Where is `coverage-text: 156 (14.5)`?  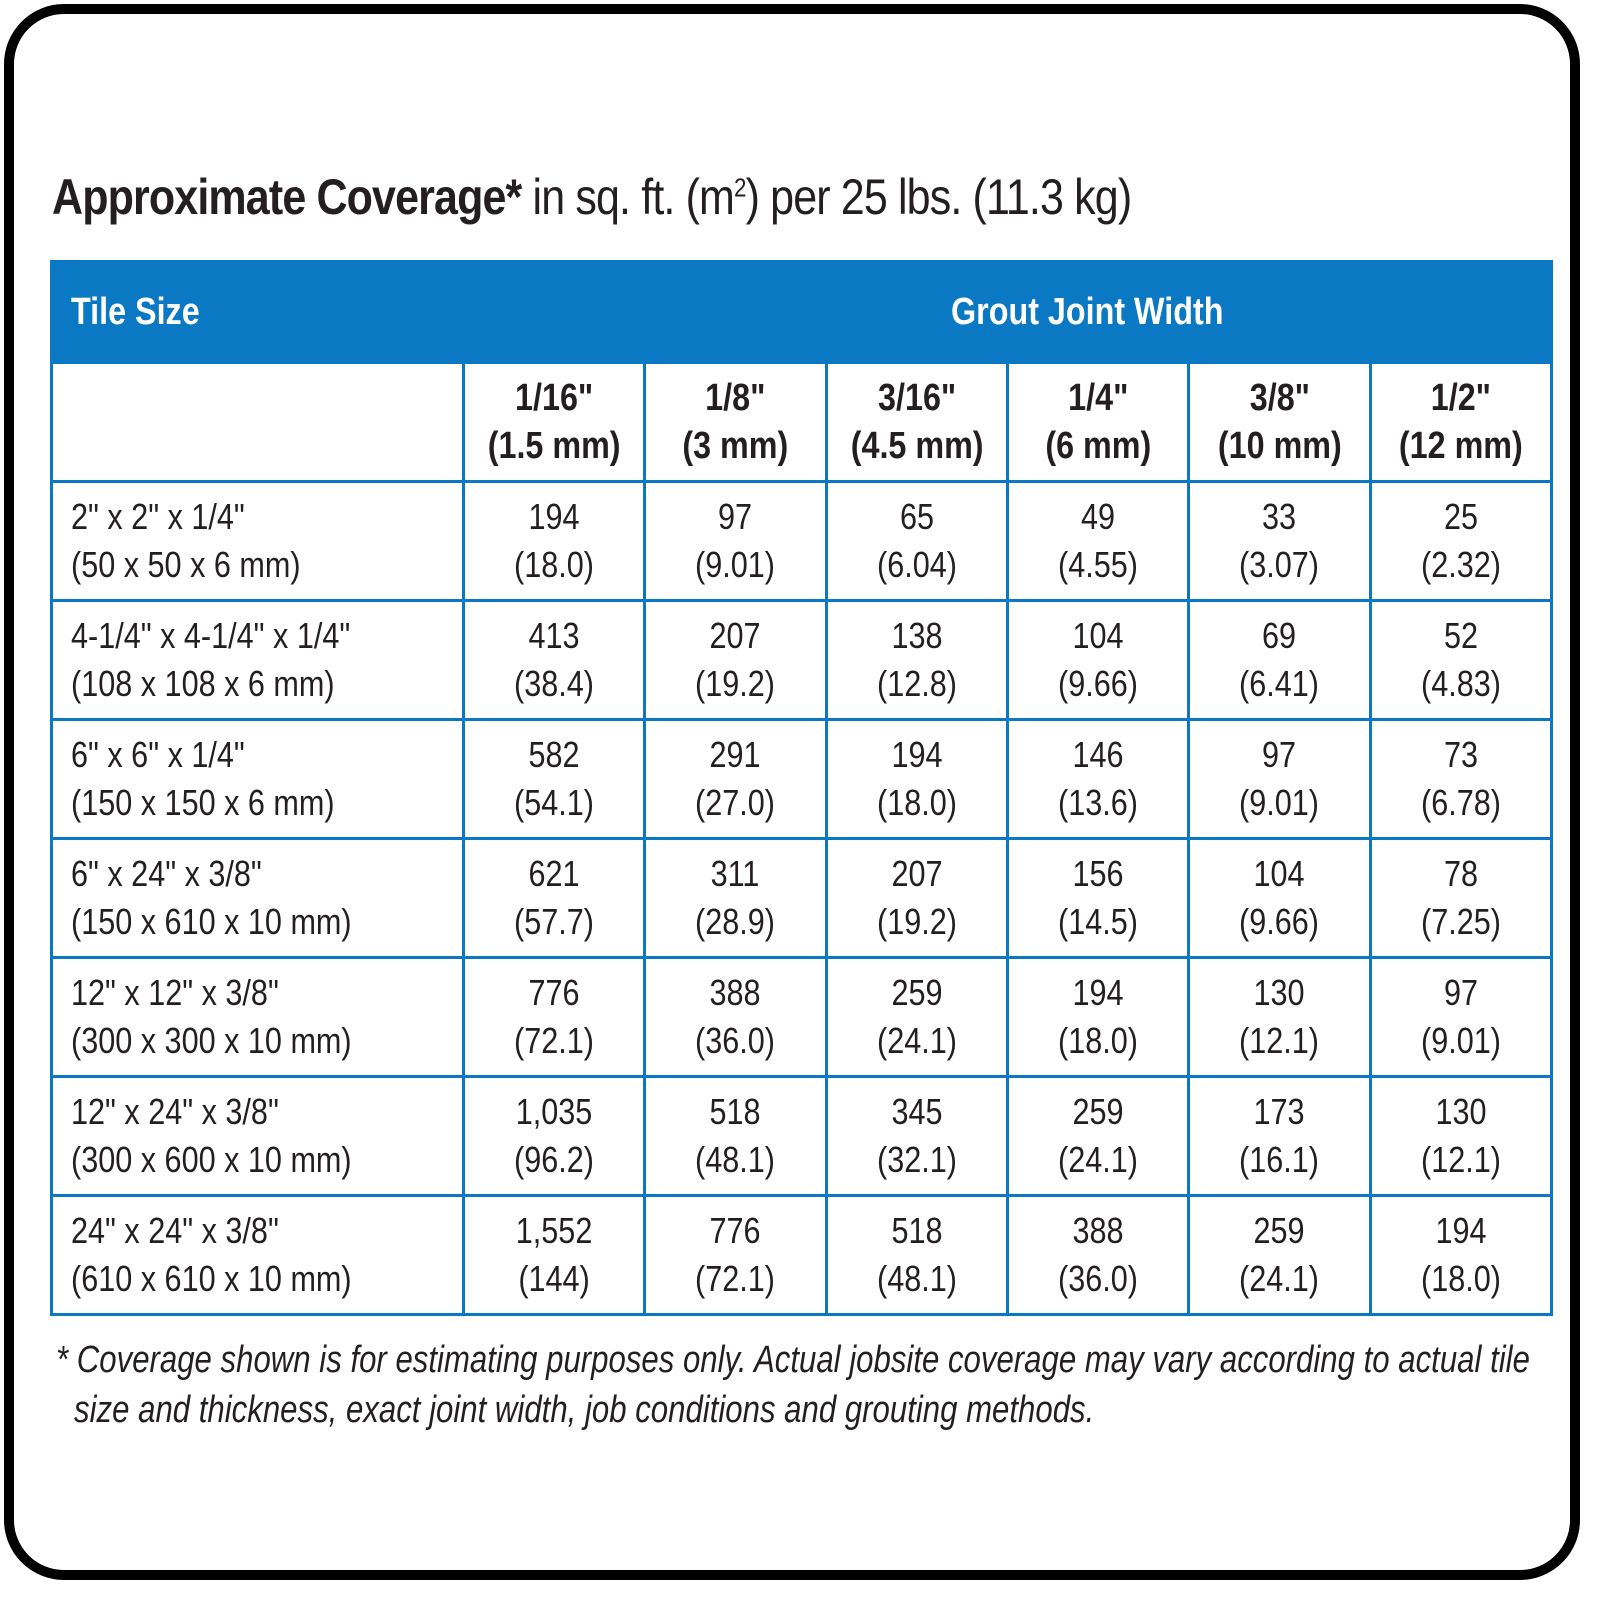 coverage-text: 156 (14.5) is located at coordinates (1098, 898).